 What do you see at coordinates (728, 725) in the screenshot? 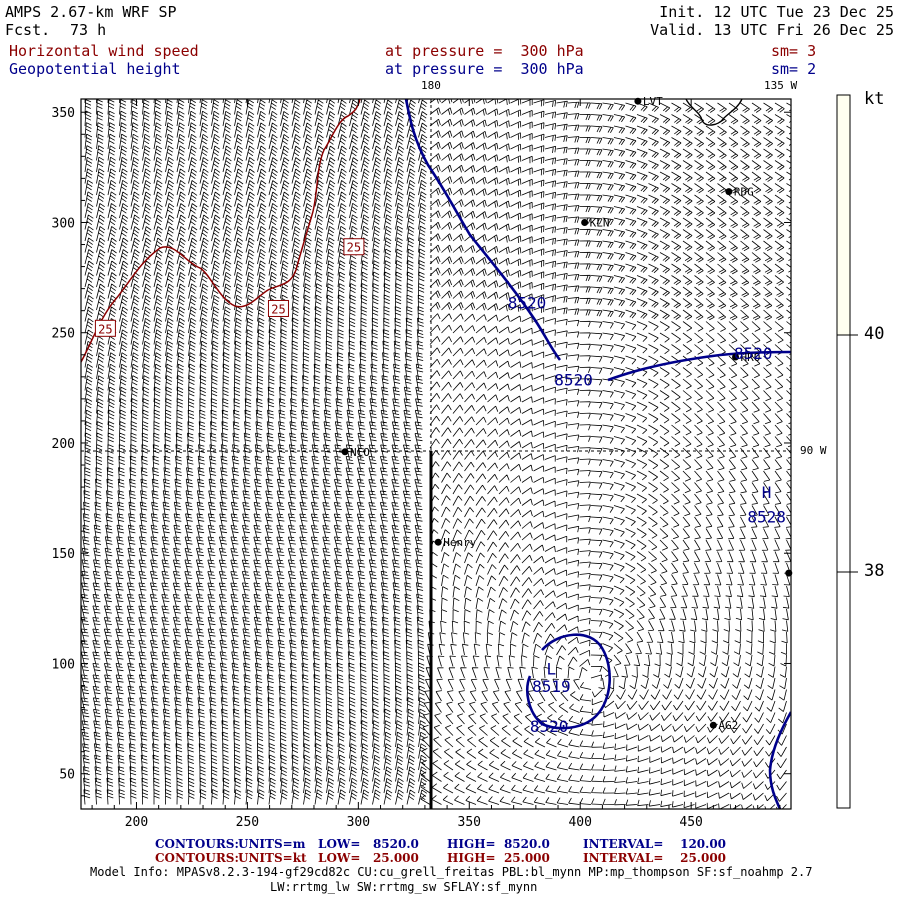
I see `station-label: AG2` at bounding box center [728, 725].